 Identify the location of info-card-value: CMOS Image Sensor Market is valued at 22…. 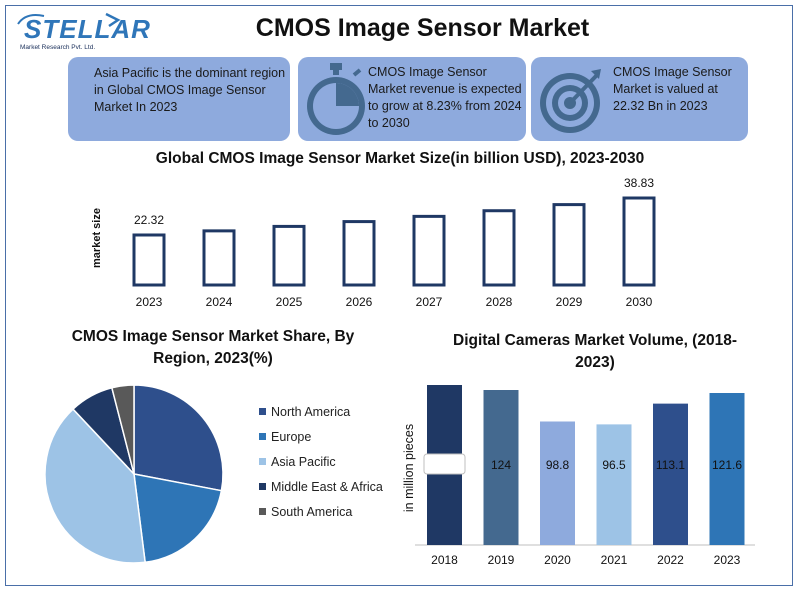
(639, 99).